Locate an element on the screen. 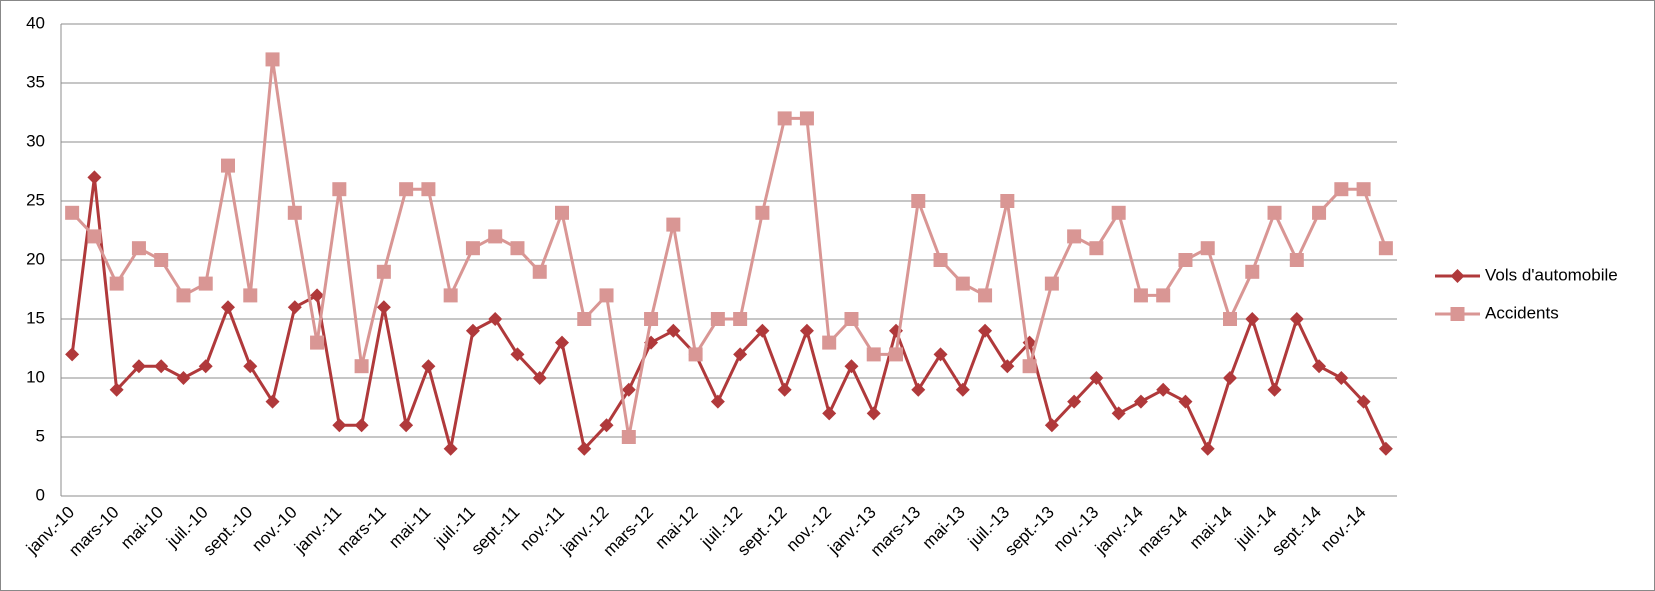  y-tick-label: 25 is located at coordinates (35, 199).